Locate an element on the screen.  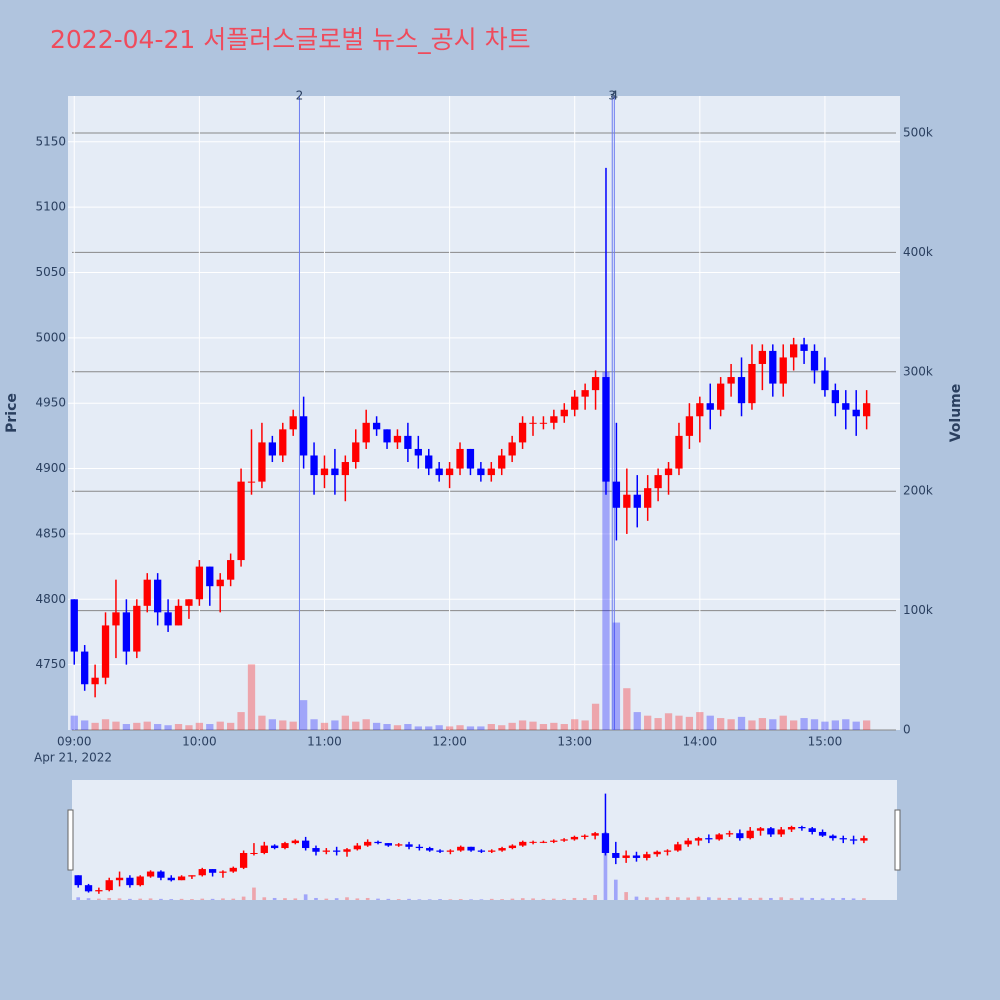
y-tick-label: 5150 is located at coordinates (50, 141).